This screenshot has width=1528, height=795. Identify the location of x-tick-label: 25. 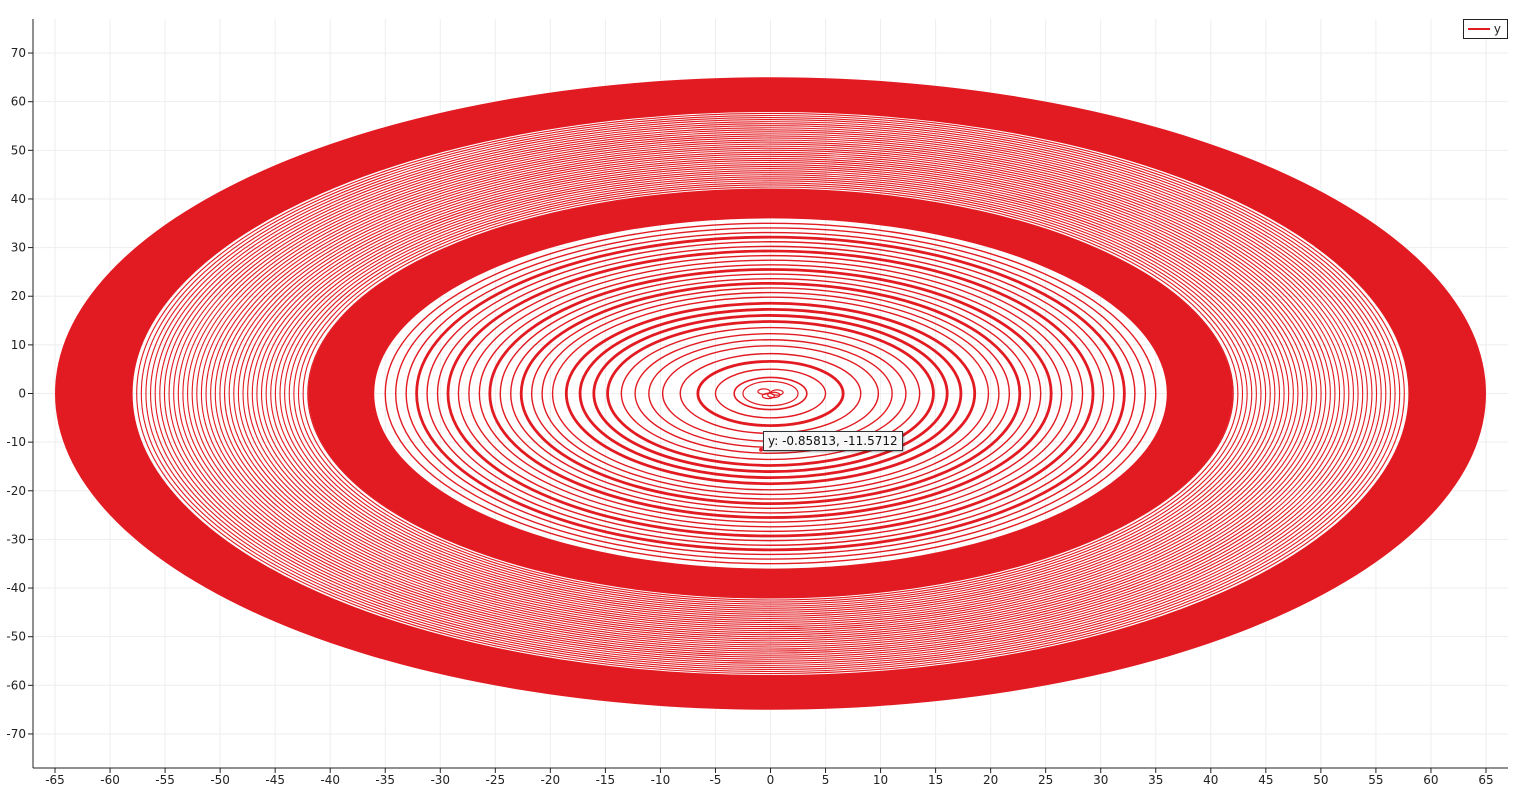
(1045, 780).